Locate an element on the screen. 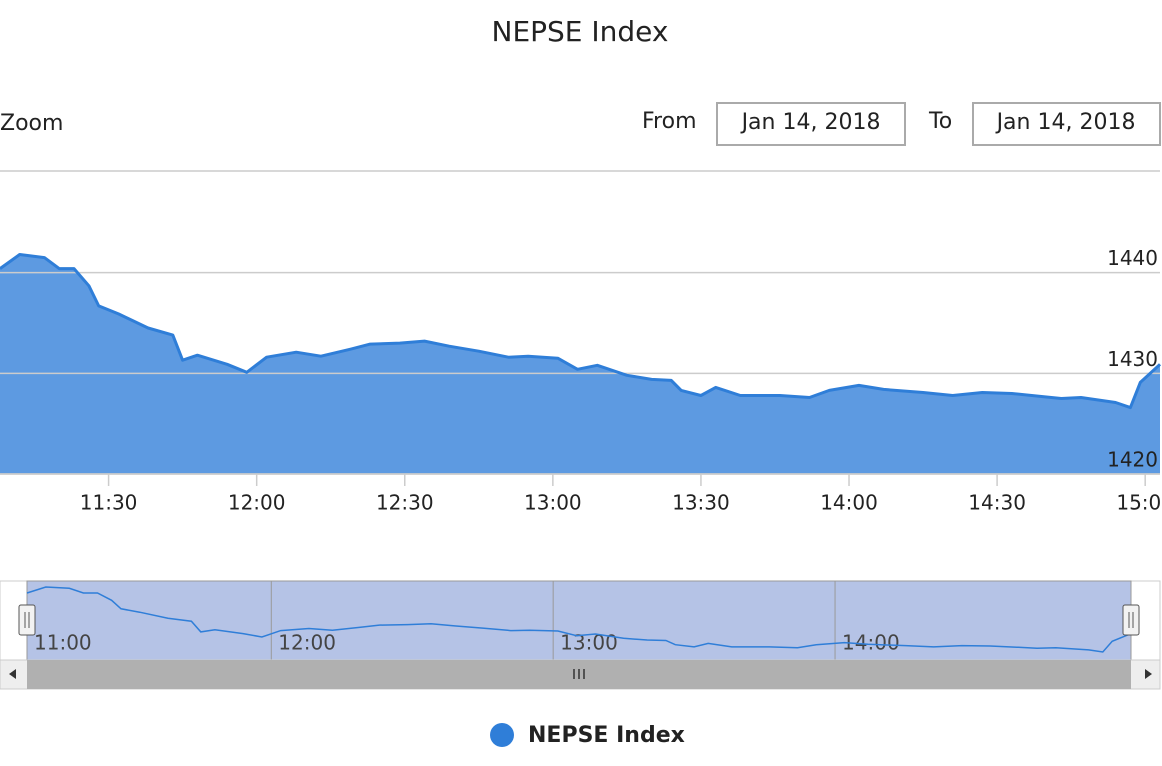  navigator: 11:00 12:00 13:00 14:00 is located at coordinates (580, 620).